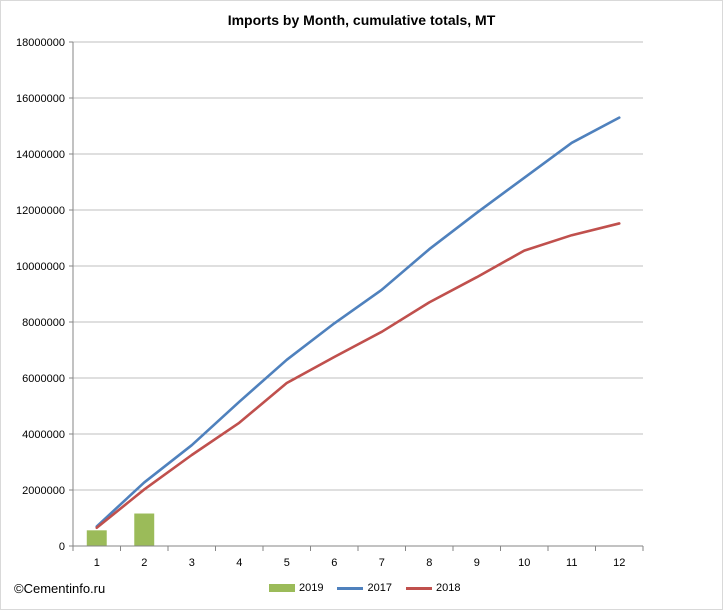  Describe the element at coordinates (40, 43) in the screenshot. I see `y-tick-label: 18000000` at that location.